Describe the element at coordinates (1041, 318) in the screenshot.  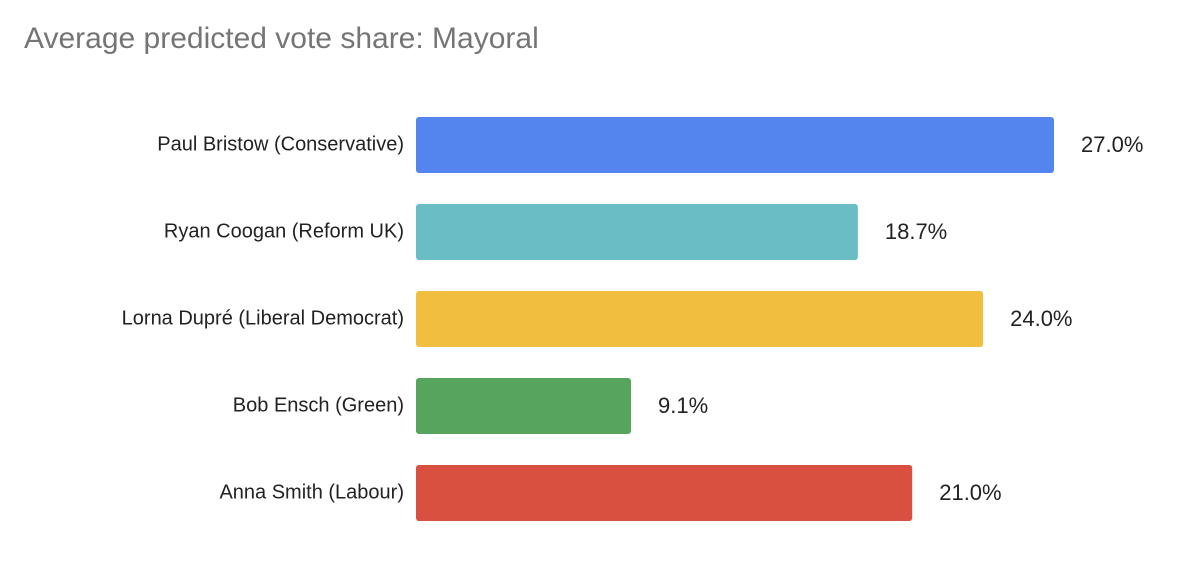
I see `value-label: 24.0%` at that location.